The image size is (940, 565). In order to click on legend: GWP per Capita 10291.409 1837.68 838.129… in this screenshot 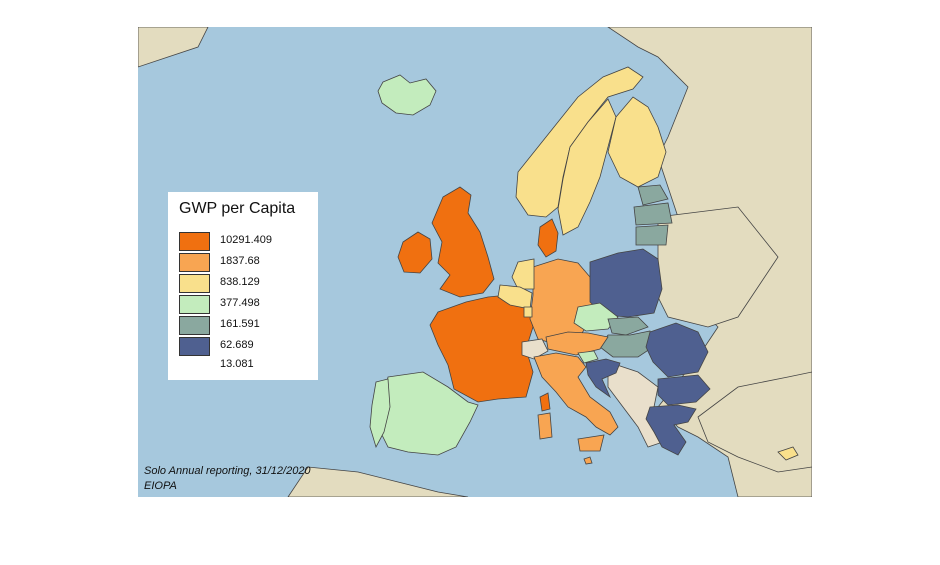, I will do `click(243, 286)`.